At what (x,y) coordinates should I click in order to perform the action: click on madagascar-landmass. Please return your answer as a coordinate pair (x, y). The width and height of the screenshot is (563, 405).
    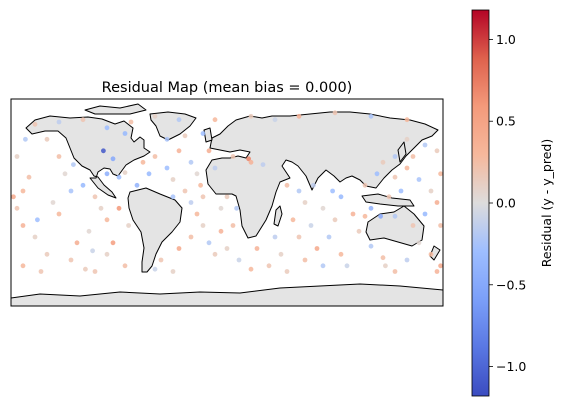
    Looking at the image, I should click on (278, 216).